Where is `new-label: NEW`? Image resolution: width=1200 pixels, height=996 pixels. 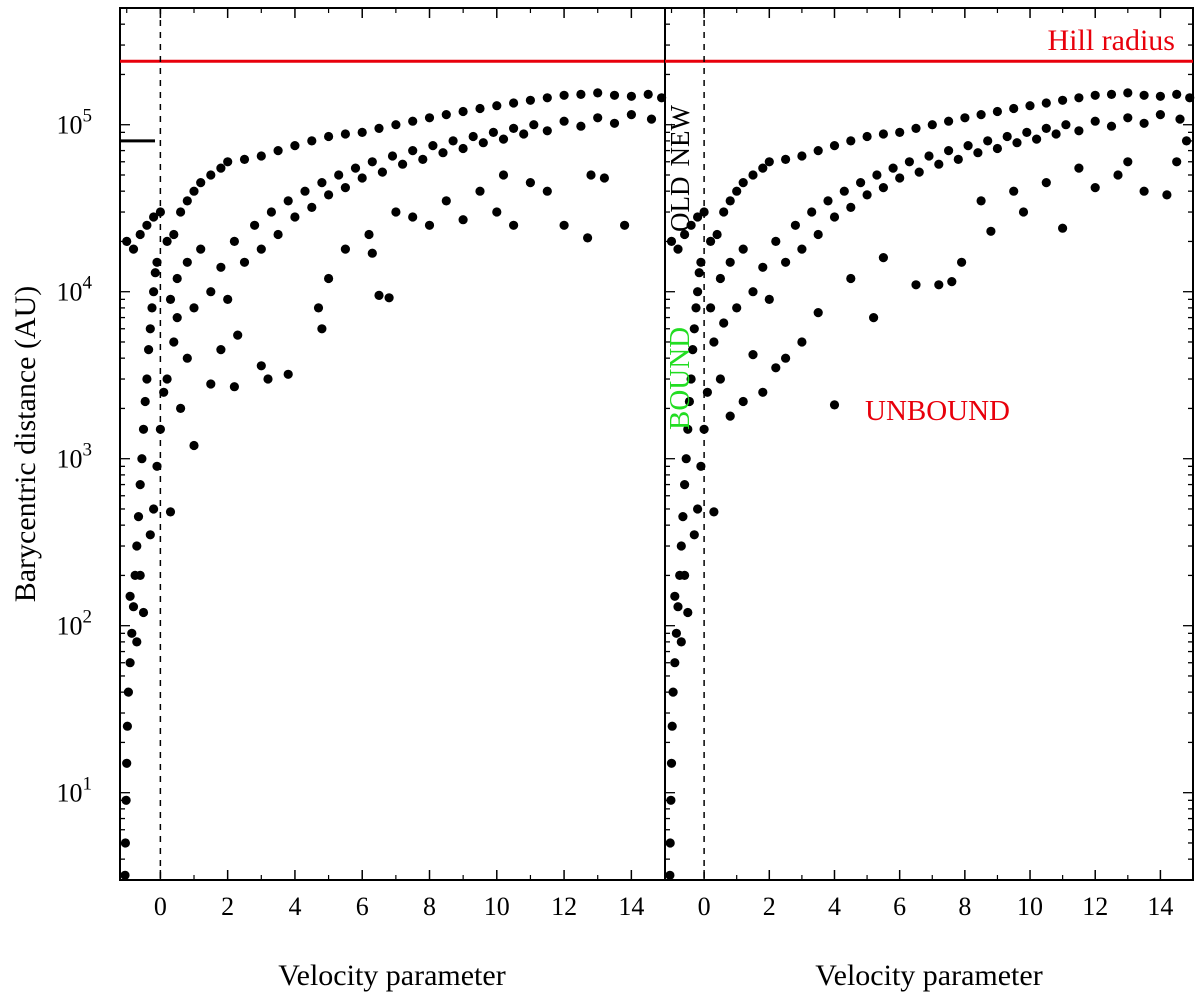
new-label: NEW is located at coordinates (680, 135).